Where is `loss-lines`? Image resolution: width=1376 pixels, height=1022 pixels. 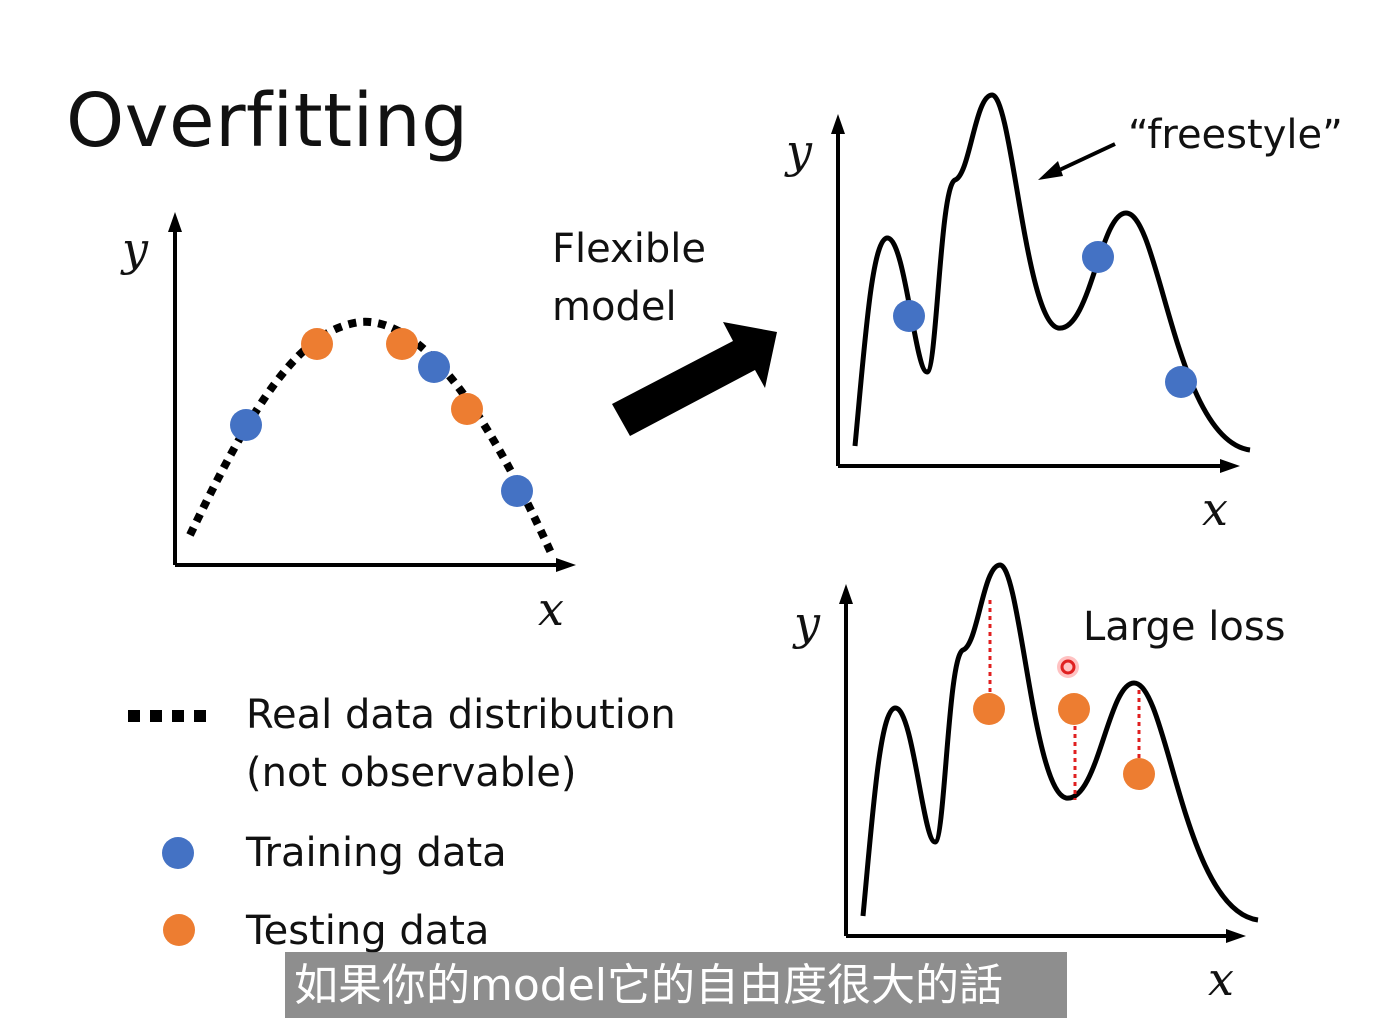 loss-lines is located at coordinates (1064, 700).